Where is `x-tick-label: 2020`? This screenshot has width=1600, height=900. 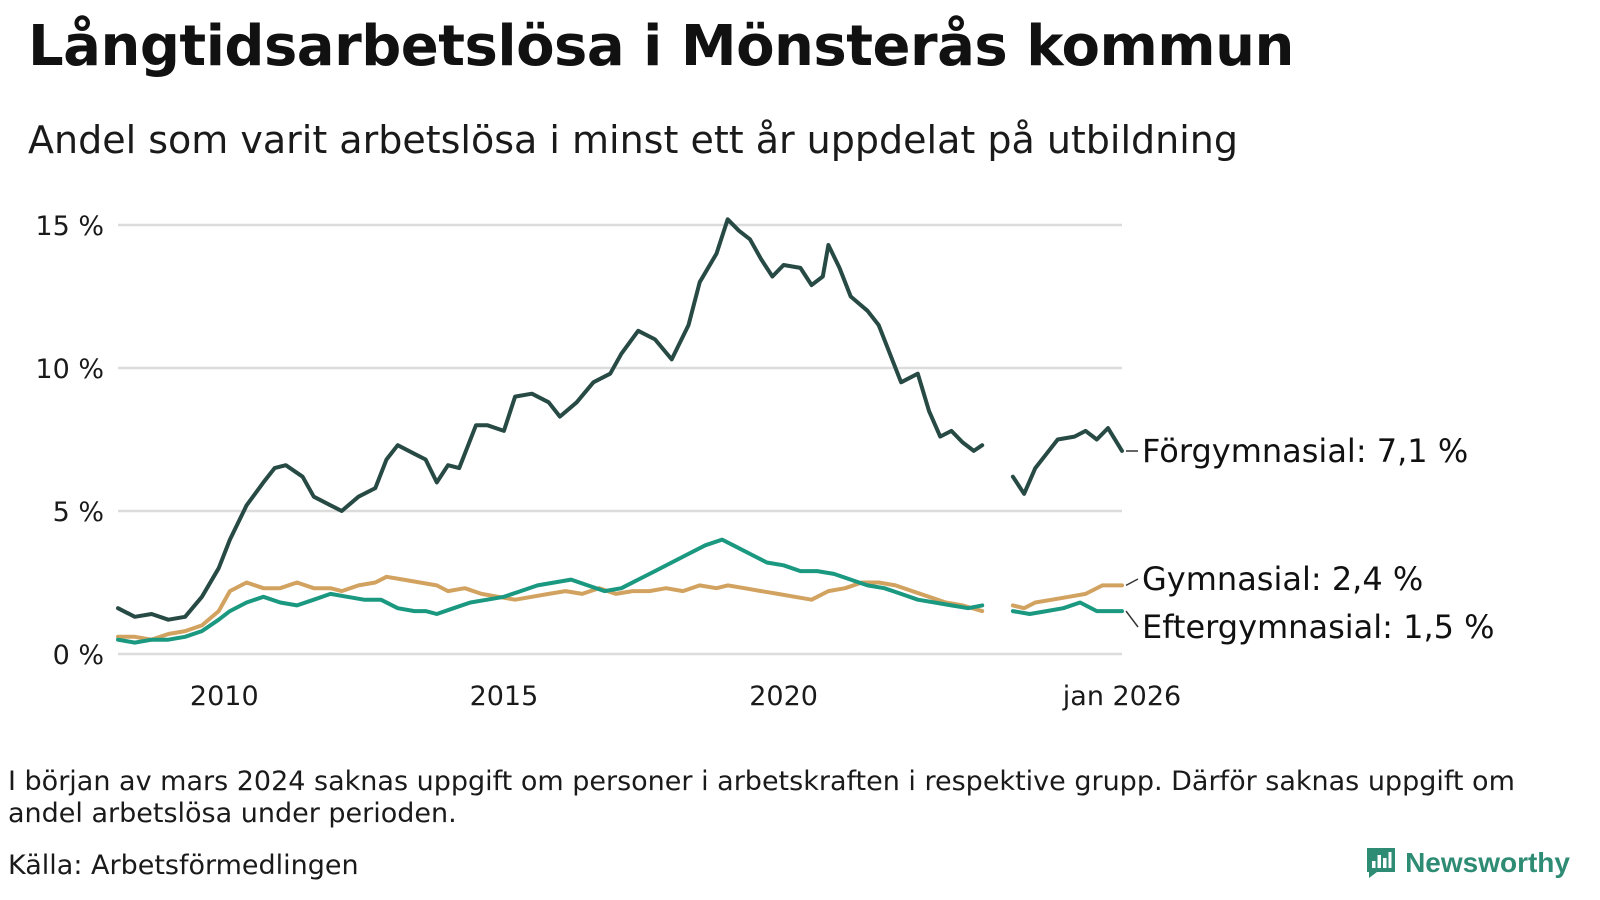 x-tick-label: 2020 is located at coordinates (783, 696).